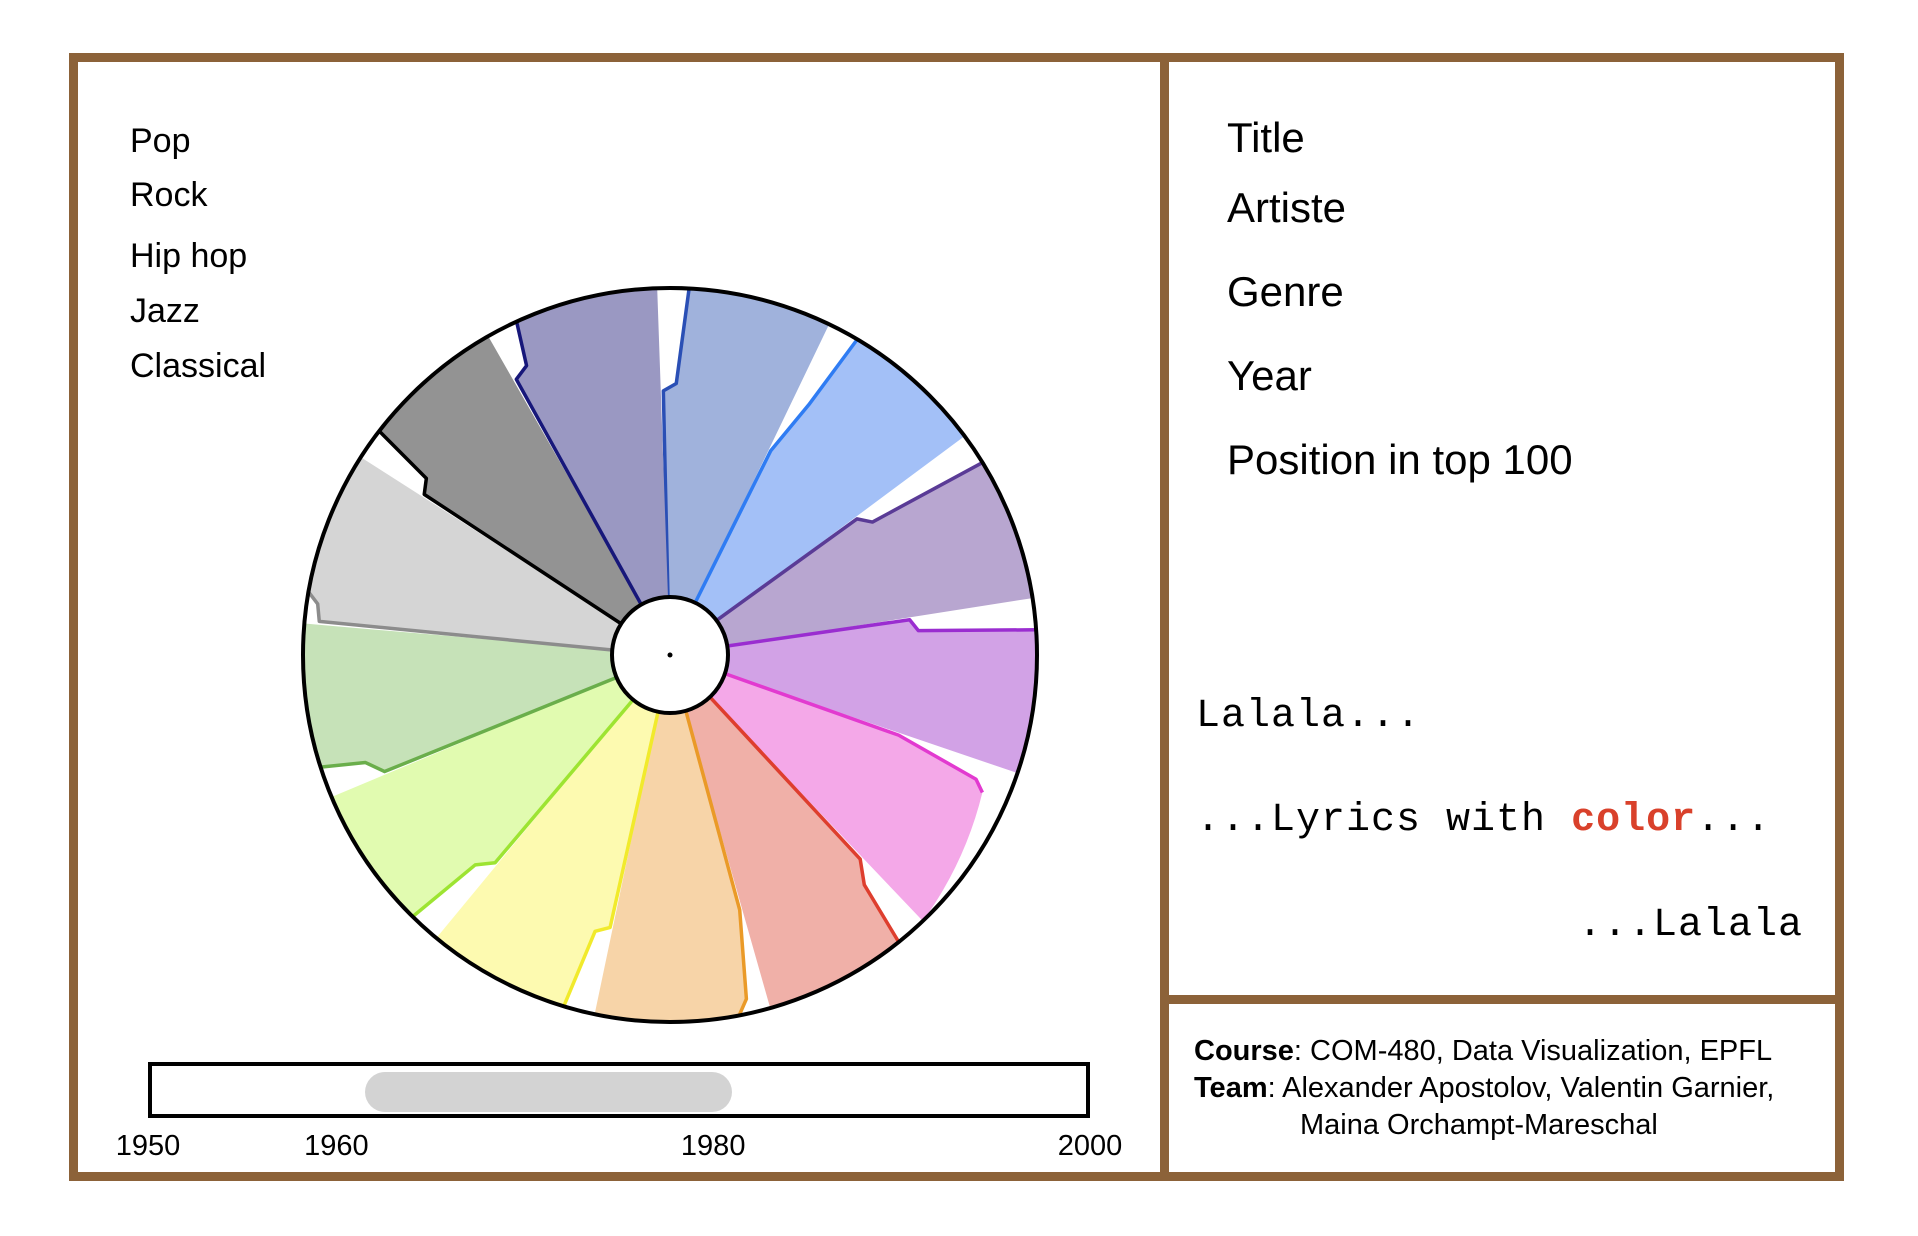 The width and height of the screenshot is (1918, 1236). What do you see at coordinates (1244, 1051) in the screenshot?
I see `course-label: Course` at bounding box center [1244, 1051].